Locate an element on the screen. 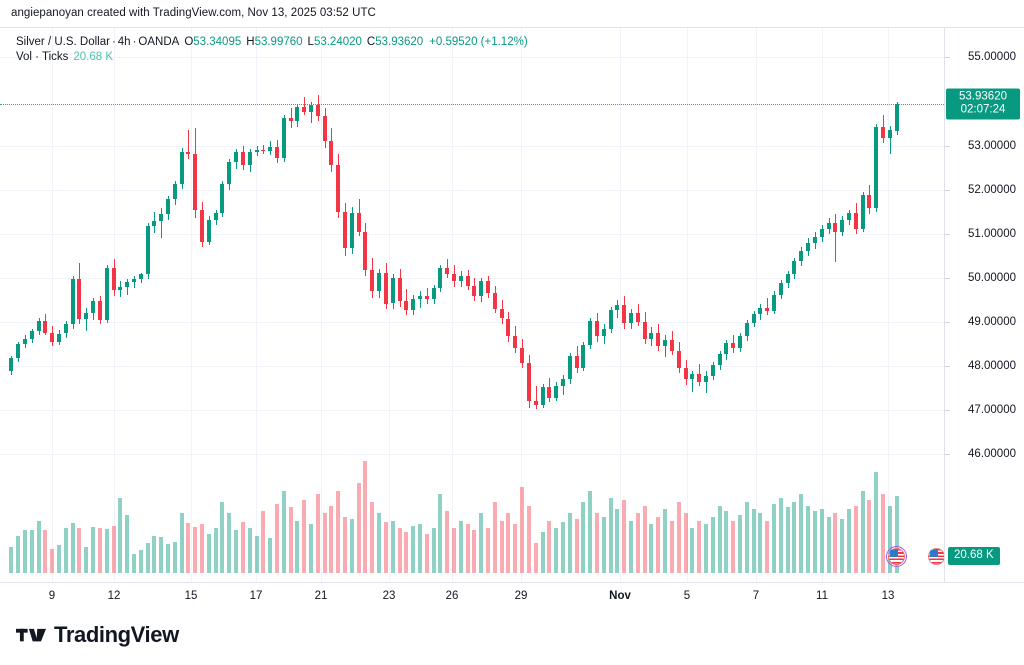  legend-volume-row: Vol · Ticks 20.68 K is located at coordinates (272, 57).